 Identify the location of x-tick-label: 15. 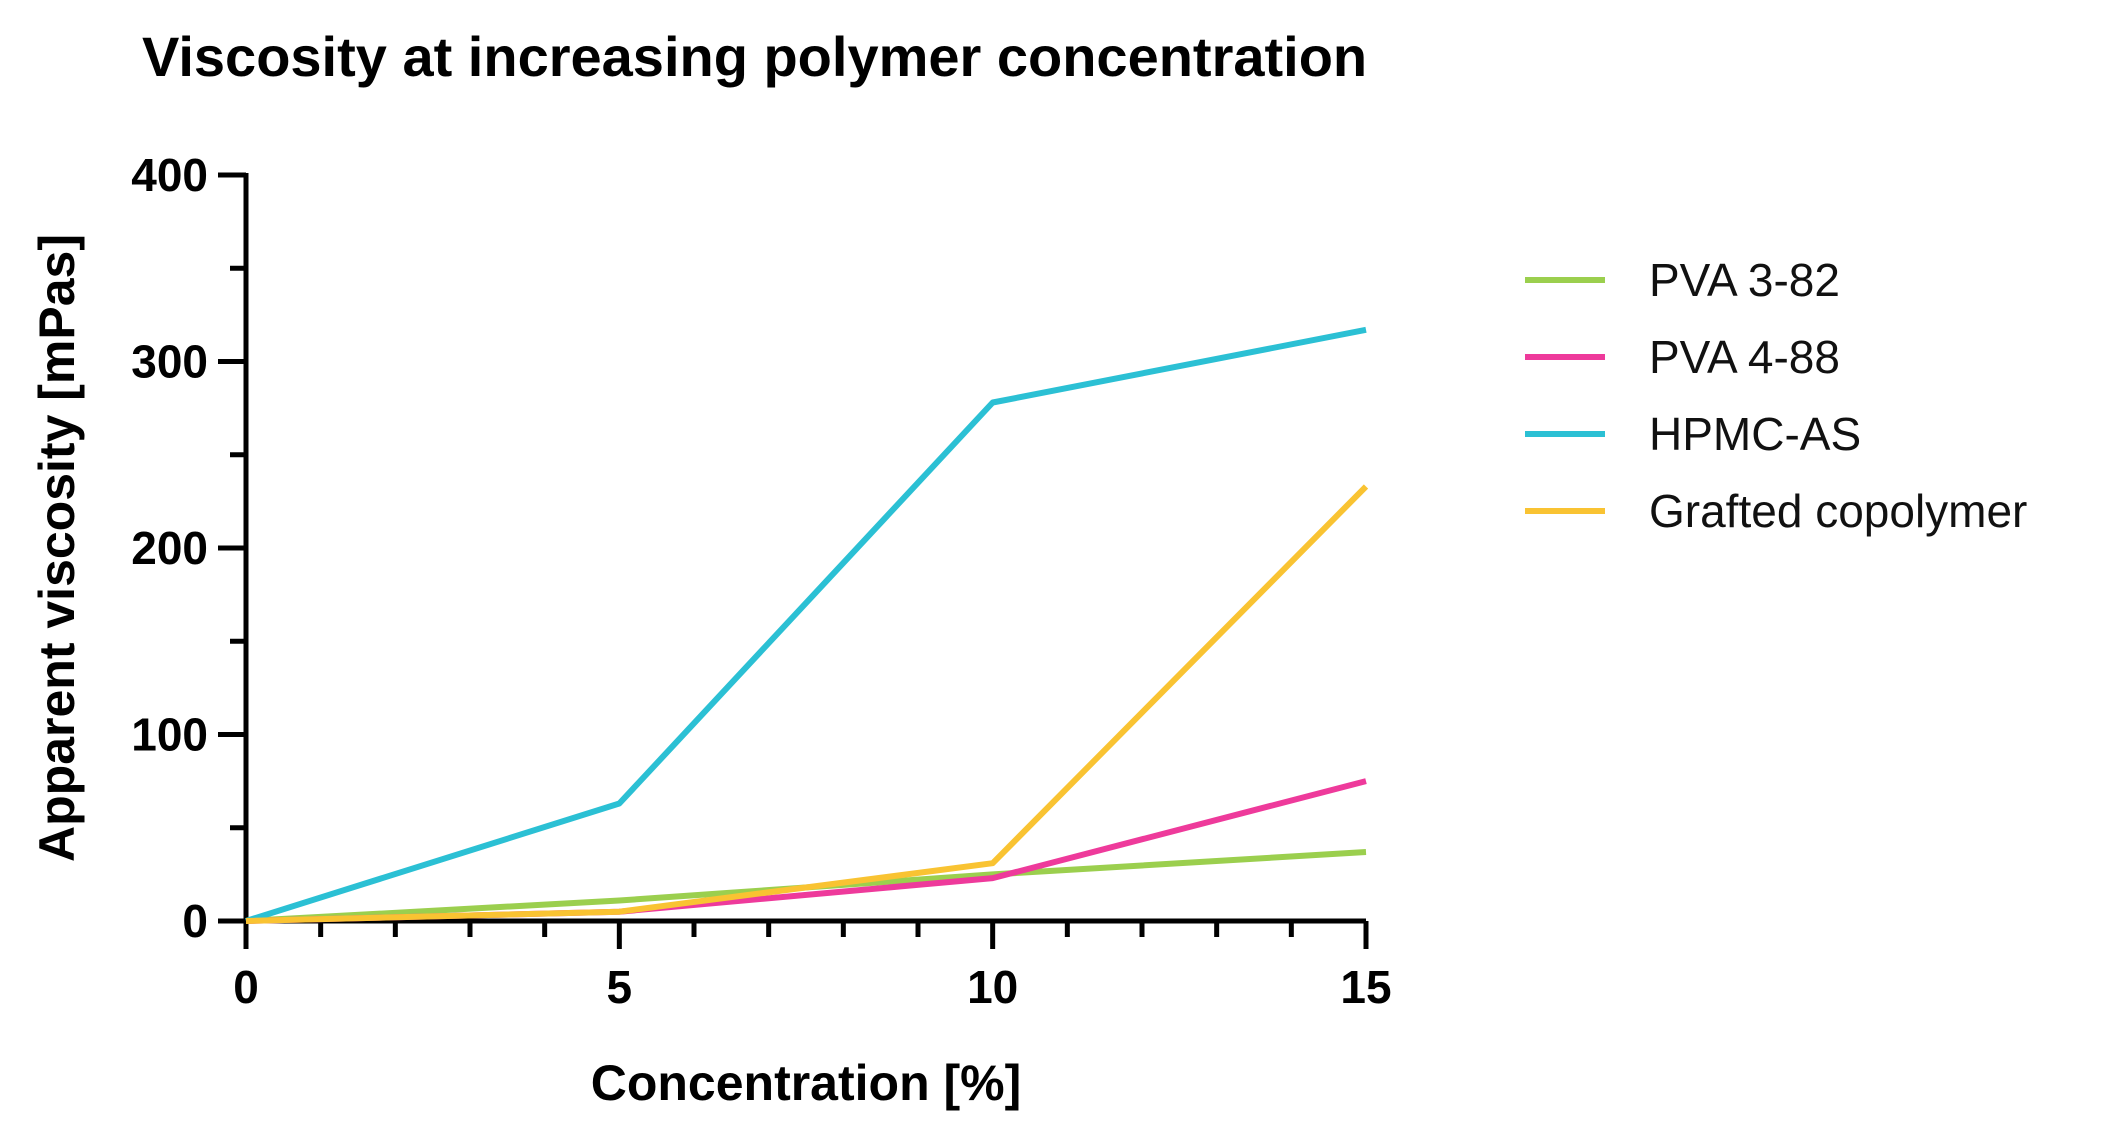
(1365, 987).